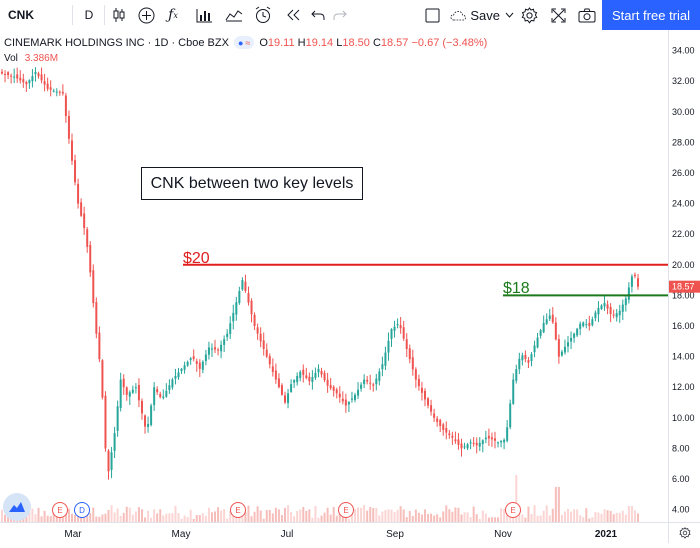  What do you see at coordinates (509, 15) in the screenshot?
I see `chevron-down-icon` at bounding box center [509, 15].